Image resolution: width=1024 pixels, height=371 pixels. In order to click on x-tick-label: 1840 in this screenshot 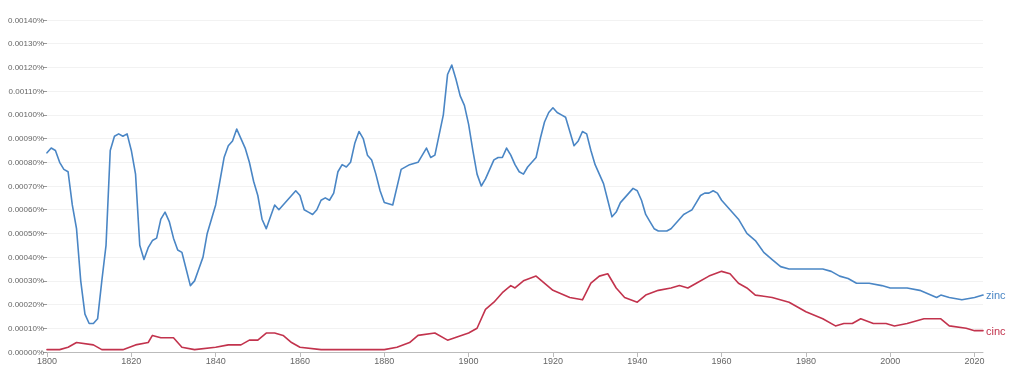, I will do `click(215, 360)`.